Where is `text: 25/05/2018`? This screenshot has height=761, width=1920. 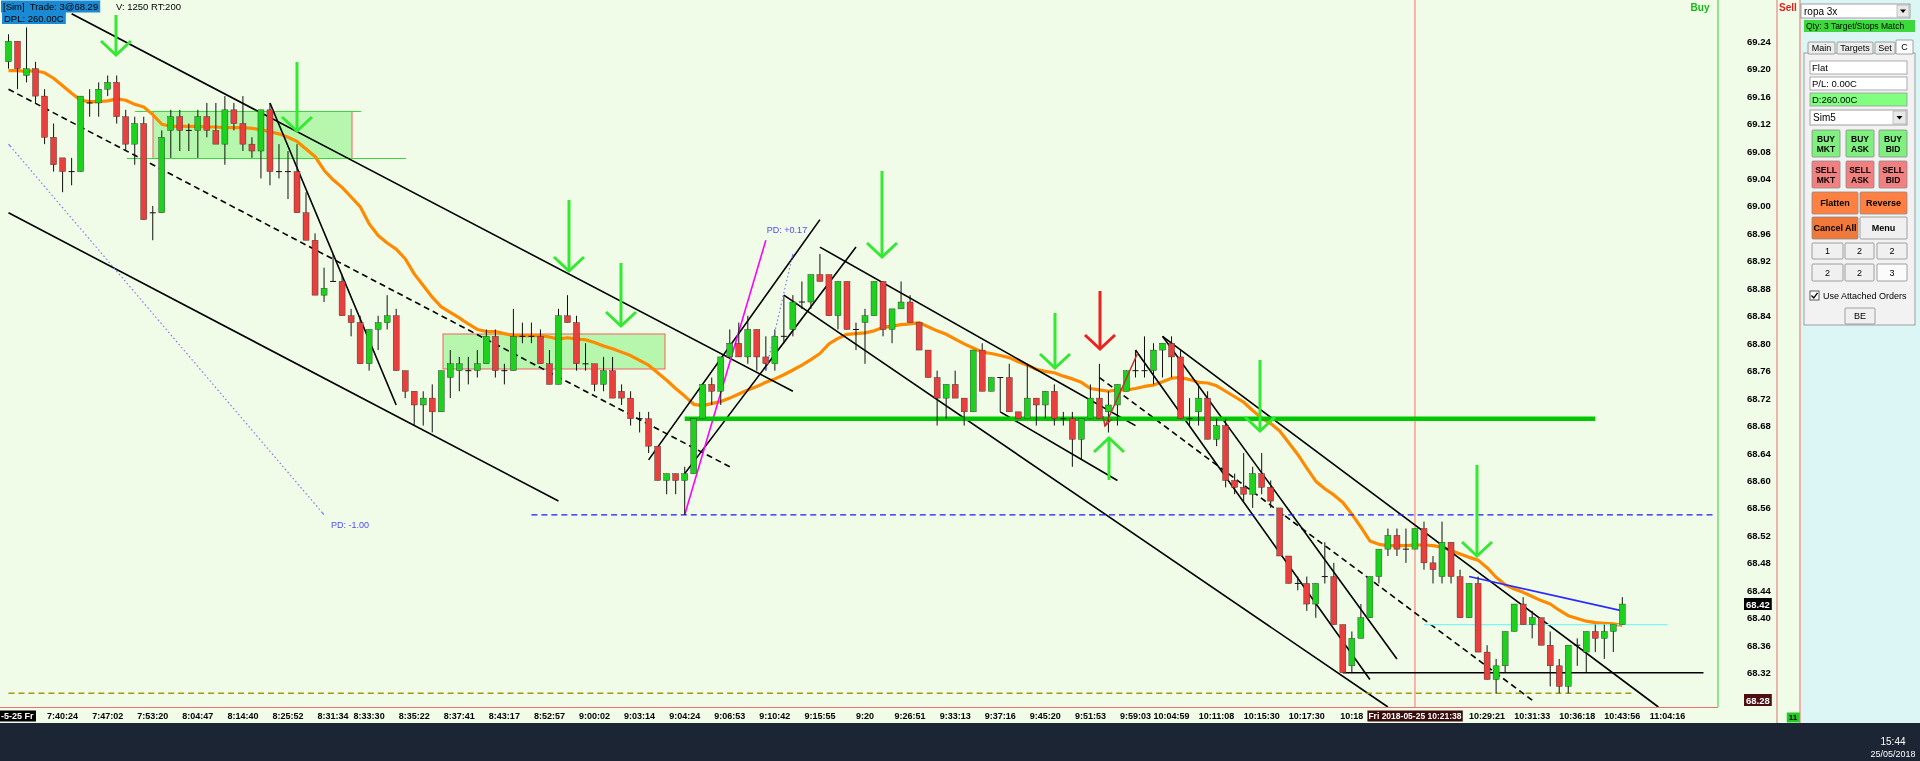 text: 25/05/2018 is located at coordinates (1893, 754).